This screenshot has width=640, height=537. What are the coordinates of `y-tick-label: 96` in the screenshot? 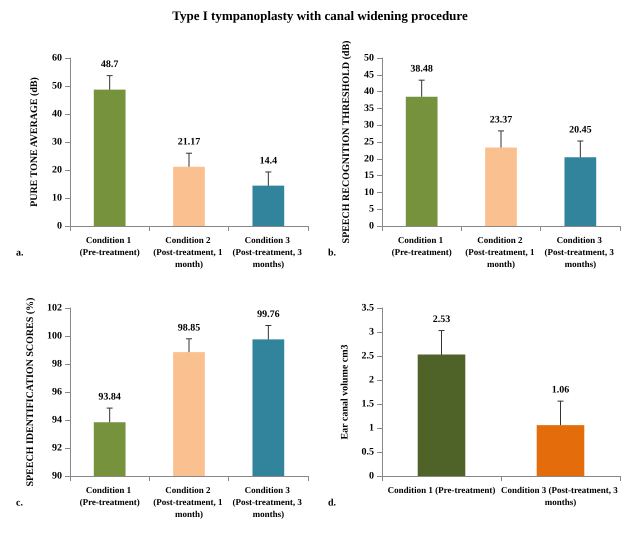 It's located at (57, 392).